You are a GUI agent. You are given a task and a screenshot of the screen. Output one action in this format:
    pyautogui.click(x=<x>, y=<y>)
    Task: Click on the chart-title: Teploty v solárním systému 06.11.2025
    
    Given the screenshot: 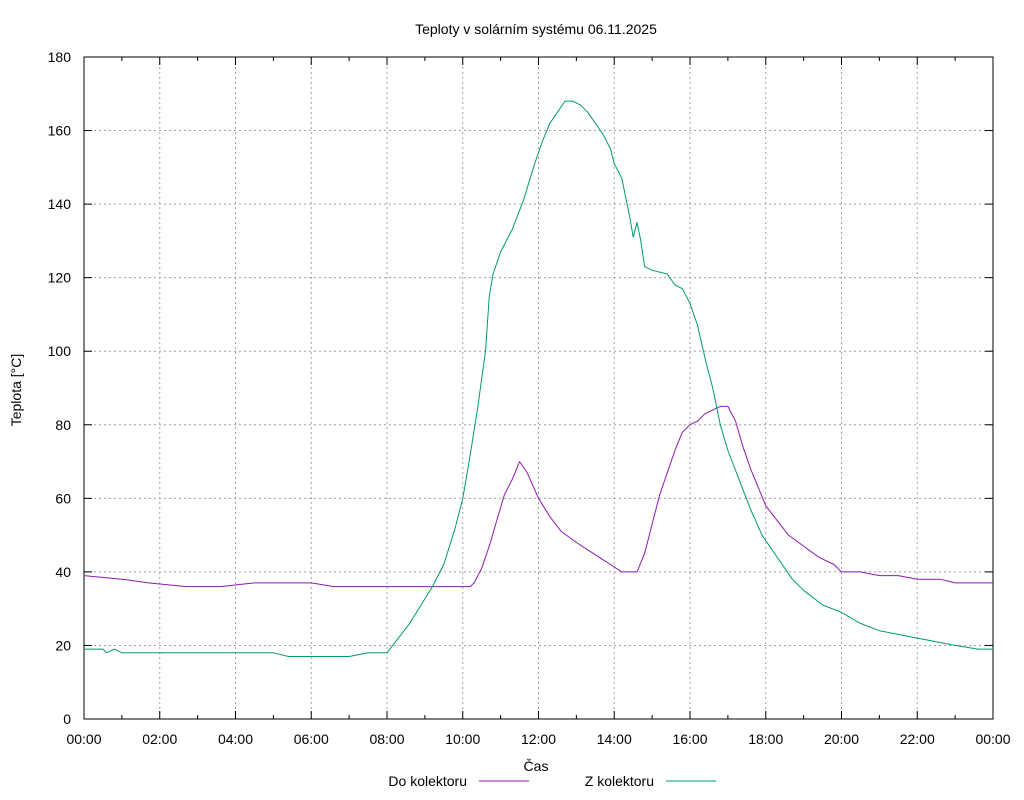 What is the action you would take?
    pyautogui.click(x=536, y=29)
    